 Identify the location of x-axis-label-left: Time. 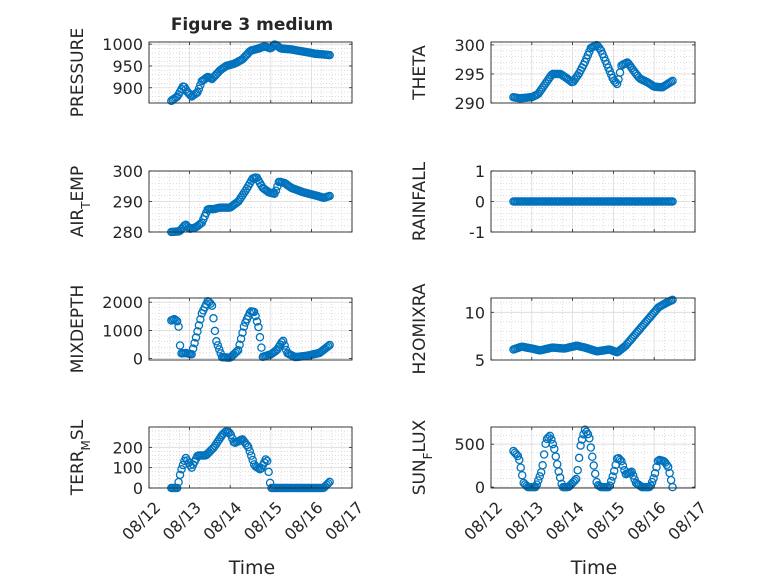
(252, 568).